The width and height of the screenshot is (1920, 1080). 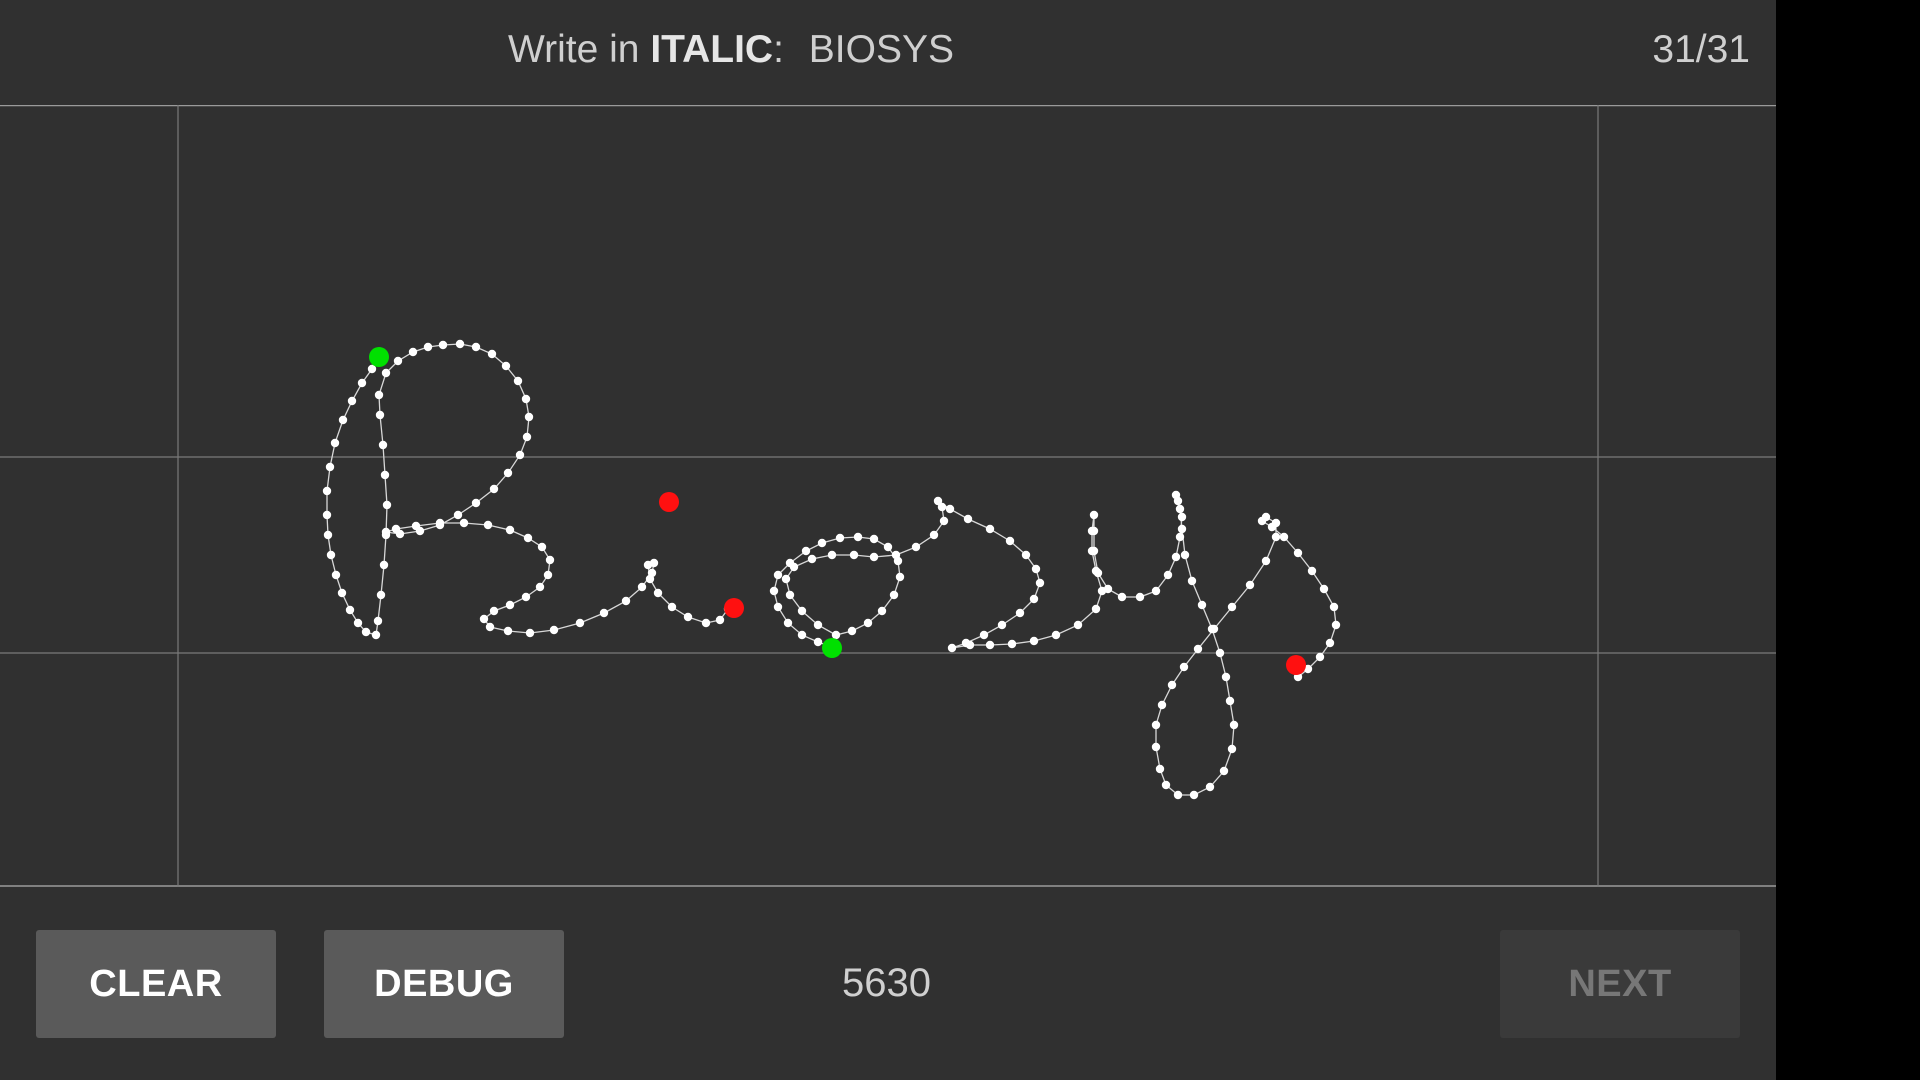 I want to click on debug-button: DEBUG, so click(x=444, y=984).